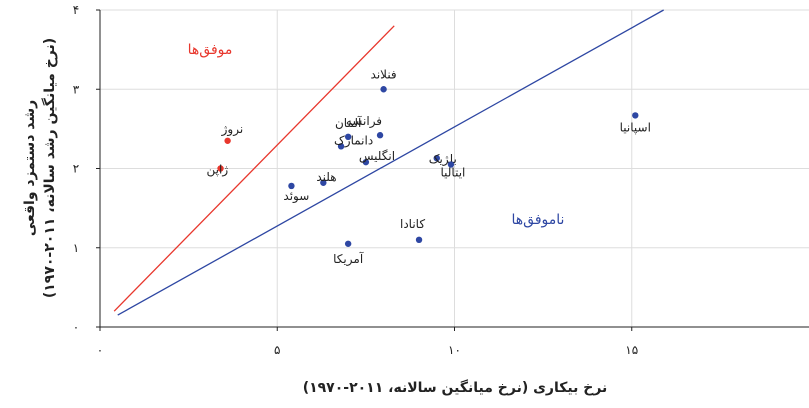 The image size is (809, 408). I want to click on point-label: آلمان, so click(348, 122).